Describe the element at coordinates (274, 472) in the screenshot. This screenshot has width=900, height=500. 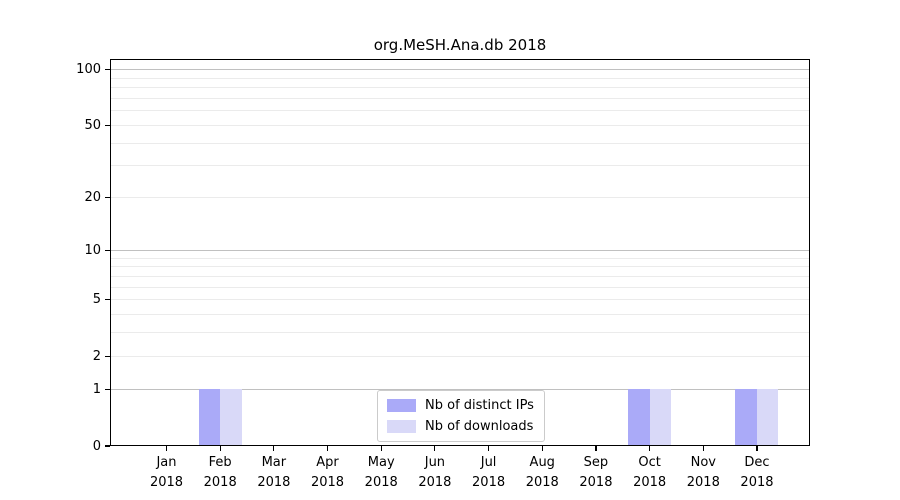
I see `x-tick-label: Mar 2018` at that location.